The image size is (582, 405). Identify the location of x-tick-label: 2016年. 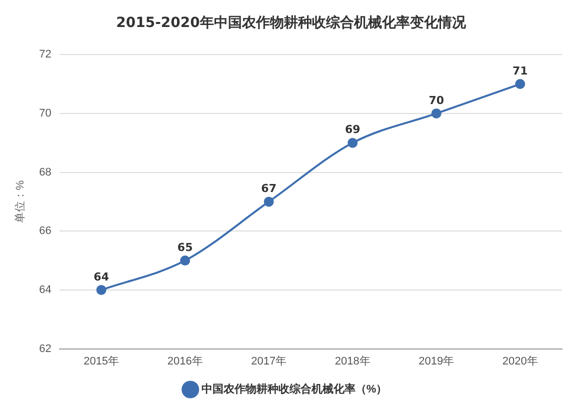
(185, 361).